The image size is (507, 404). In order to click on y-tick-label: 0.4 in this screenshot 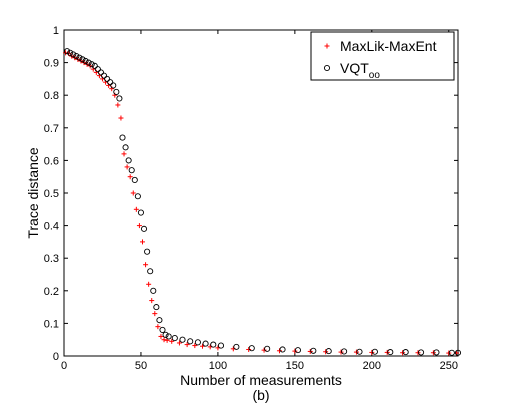, I will do `click(51, 227)`.